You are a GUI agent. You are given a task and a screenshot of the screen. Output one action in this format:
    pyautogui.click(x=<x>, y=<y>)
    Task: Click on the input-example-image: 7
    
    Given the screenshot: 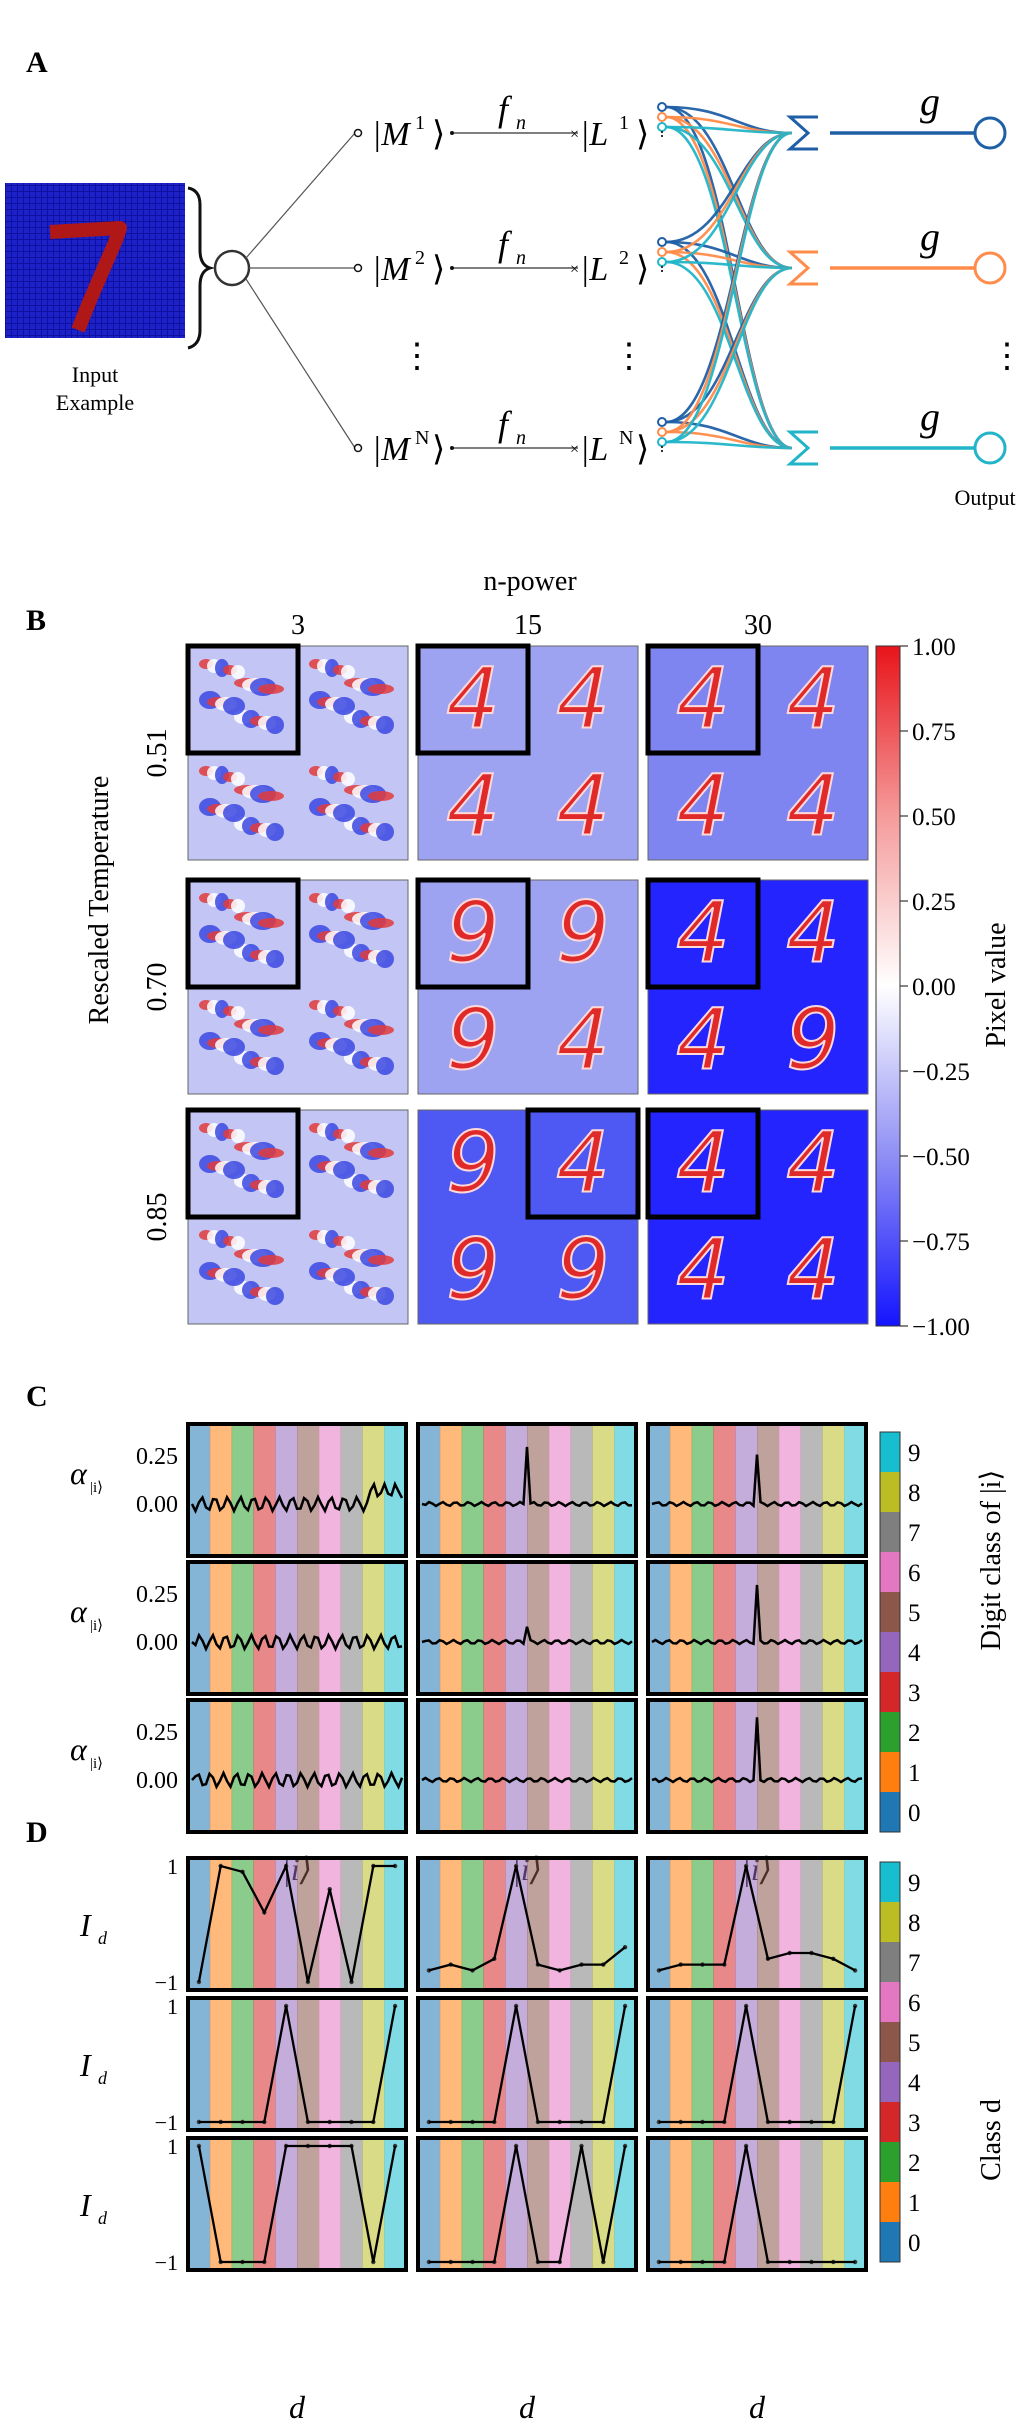 What is the action you would take?
    pyautogui.click(x=92, y=169)
    